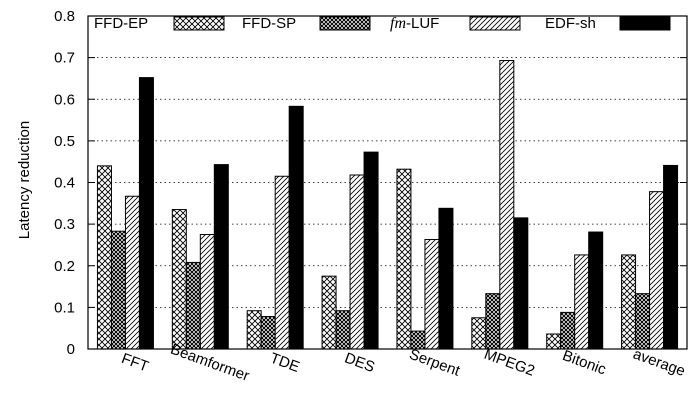  I want to click on bar-ffd-sp-fft, so click(118, 290).